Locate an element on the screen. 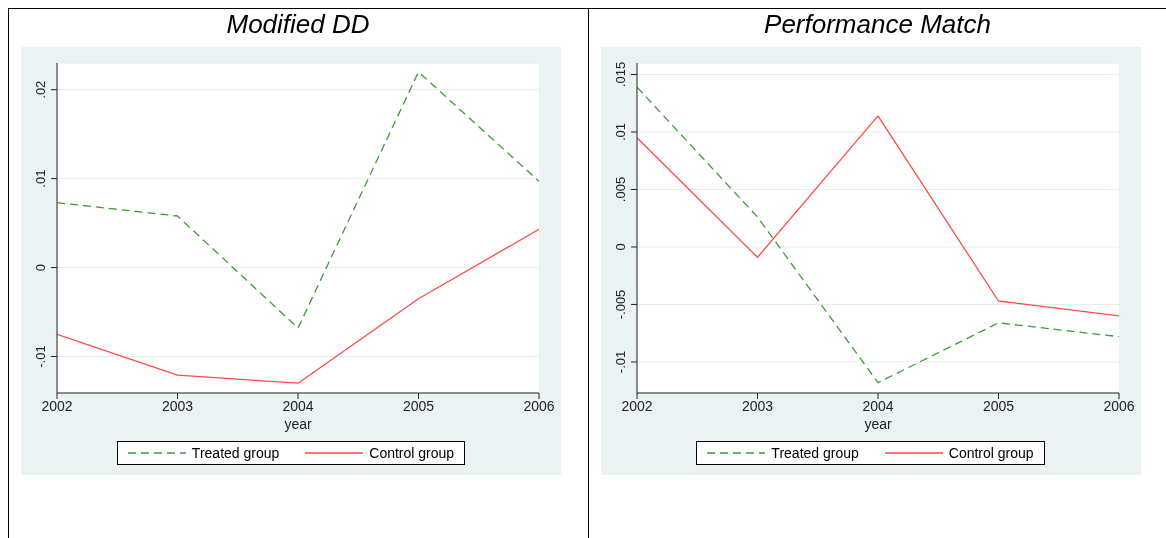 This screenshot has width=1166, height=538. y-tick-label: -.005 is located at coordinates (620, 304).